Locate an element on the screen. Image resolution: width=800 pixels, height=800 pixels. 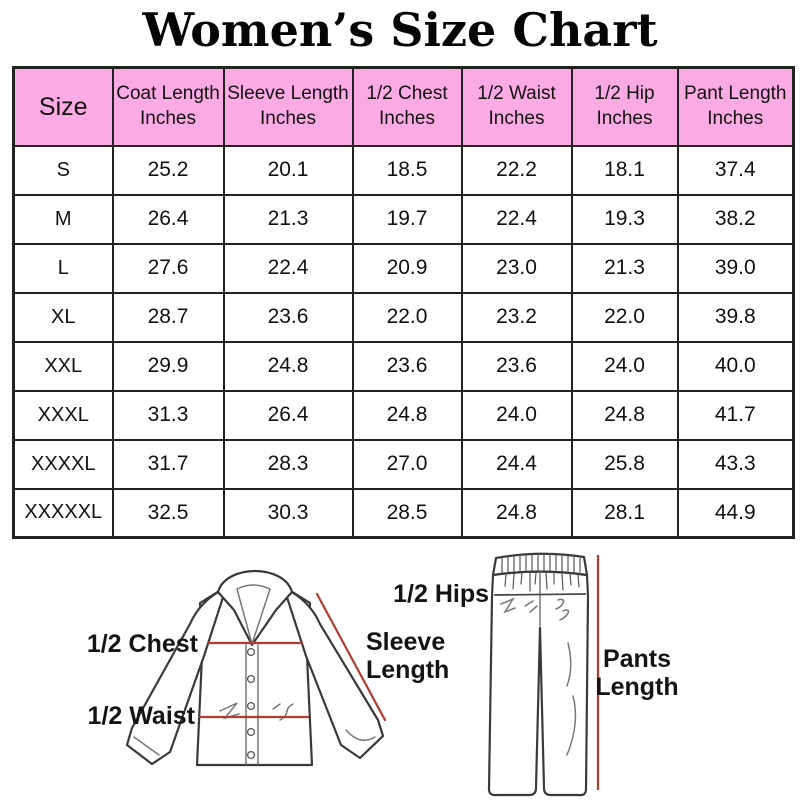
cell-sleeve: 22.4 is located at coordinates (288, 268).